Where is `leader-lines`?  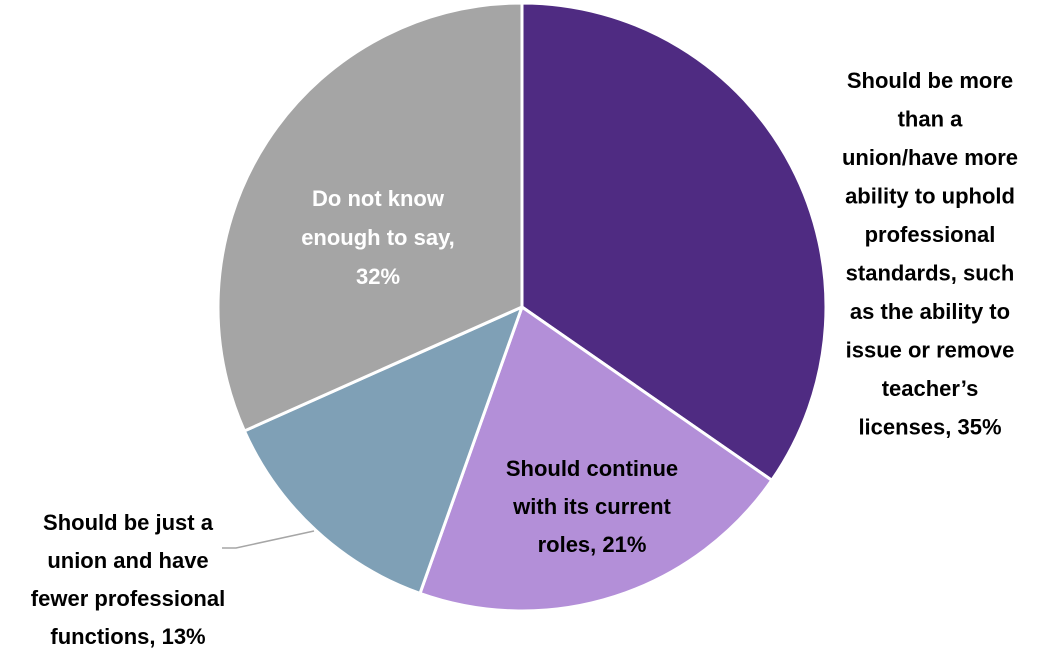 leader-lines is located at coordinates (268, 539).